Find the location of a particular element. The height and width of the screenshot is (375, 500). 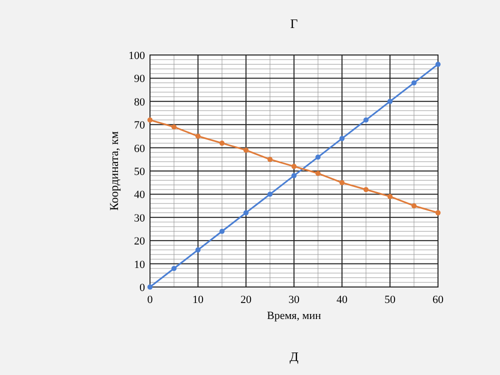

y-tick-label: 60 is located at coordinates (140, 148).